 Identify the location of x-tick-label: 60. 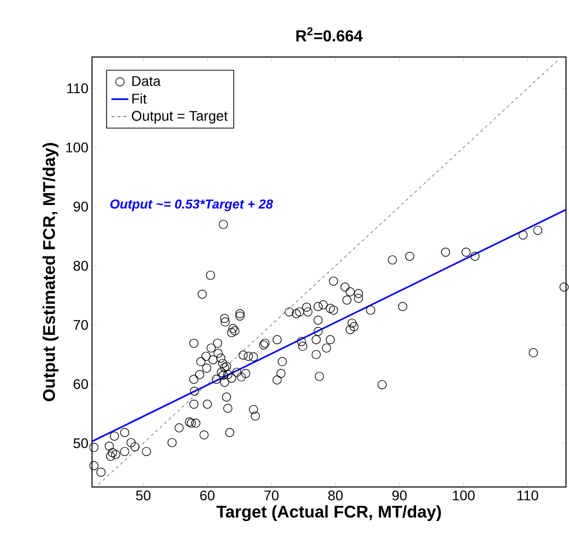
(207, 495).